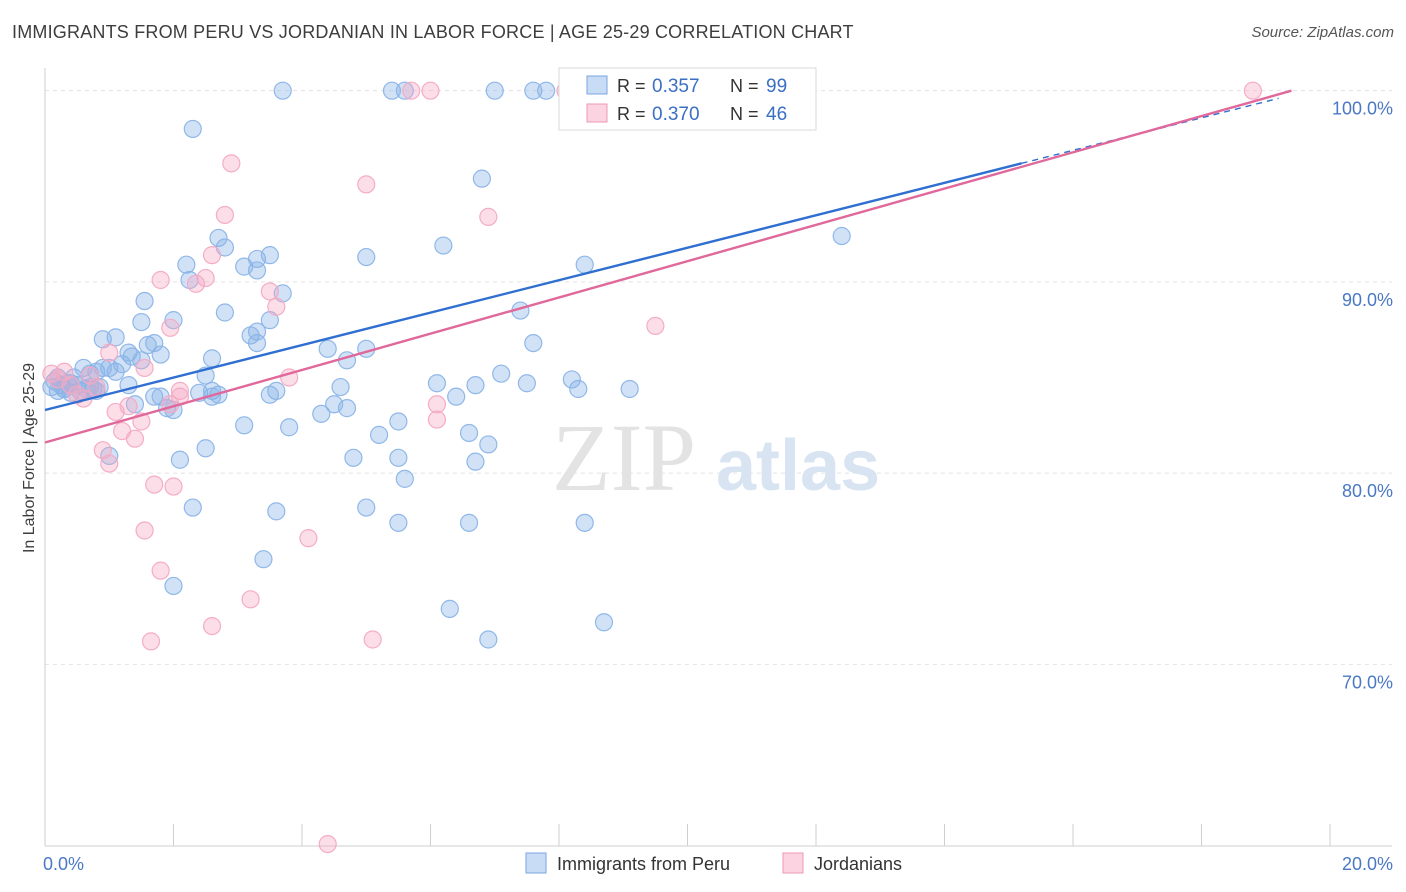 The width and height of the screenshot is (1406, 892). What do you see at coordinates (597, 113) in the screenshot?
I see `stats-swatch-jordanians` at bounding box center [597, 113].